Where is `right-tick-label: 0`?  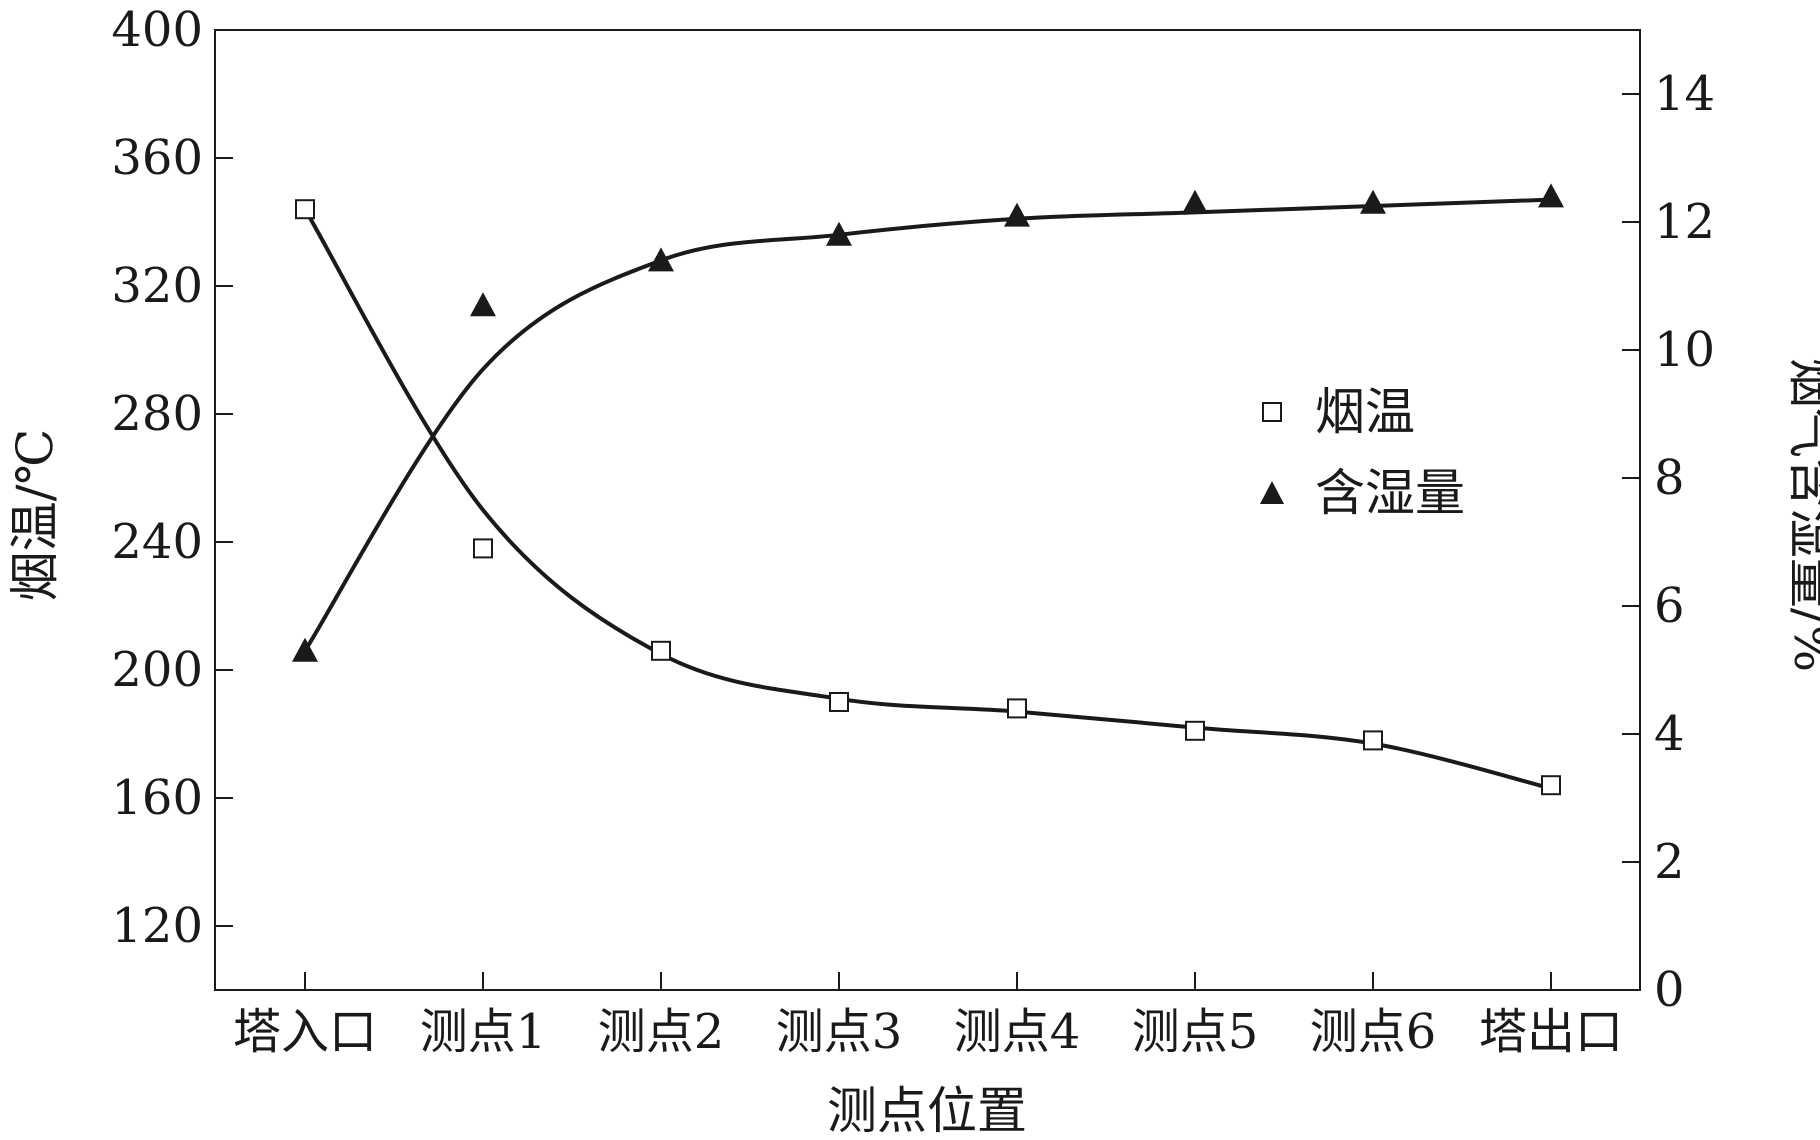
right-tick-label: 0 is located at coordinates (1669, 990).